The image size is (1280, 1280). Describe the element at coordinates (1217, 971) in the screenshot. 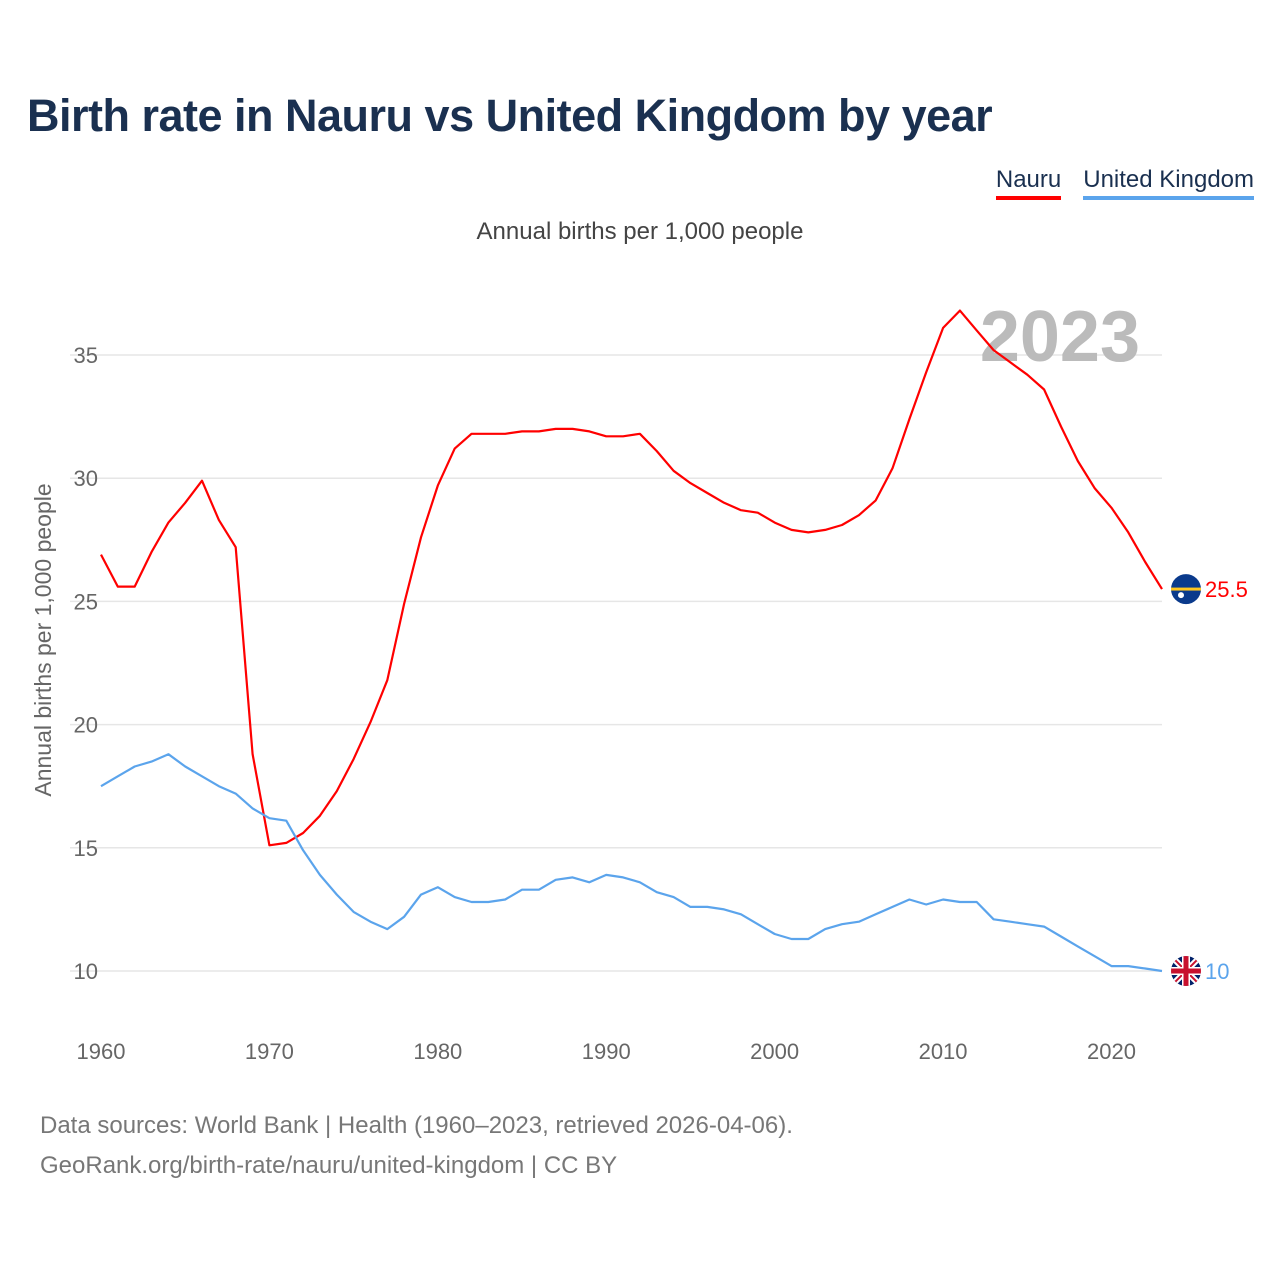

I see `uk-end-label: 10` at that location.